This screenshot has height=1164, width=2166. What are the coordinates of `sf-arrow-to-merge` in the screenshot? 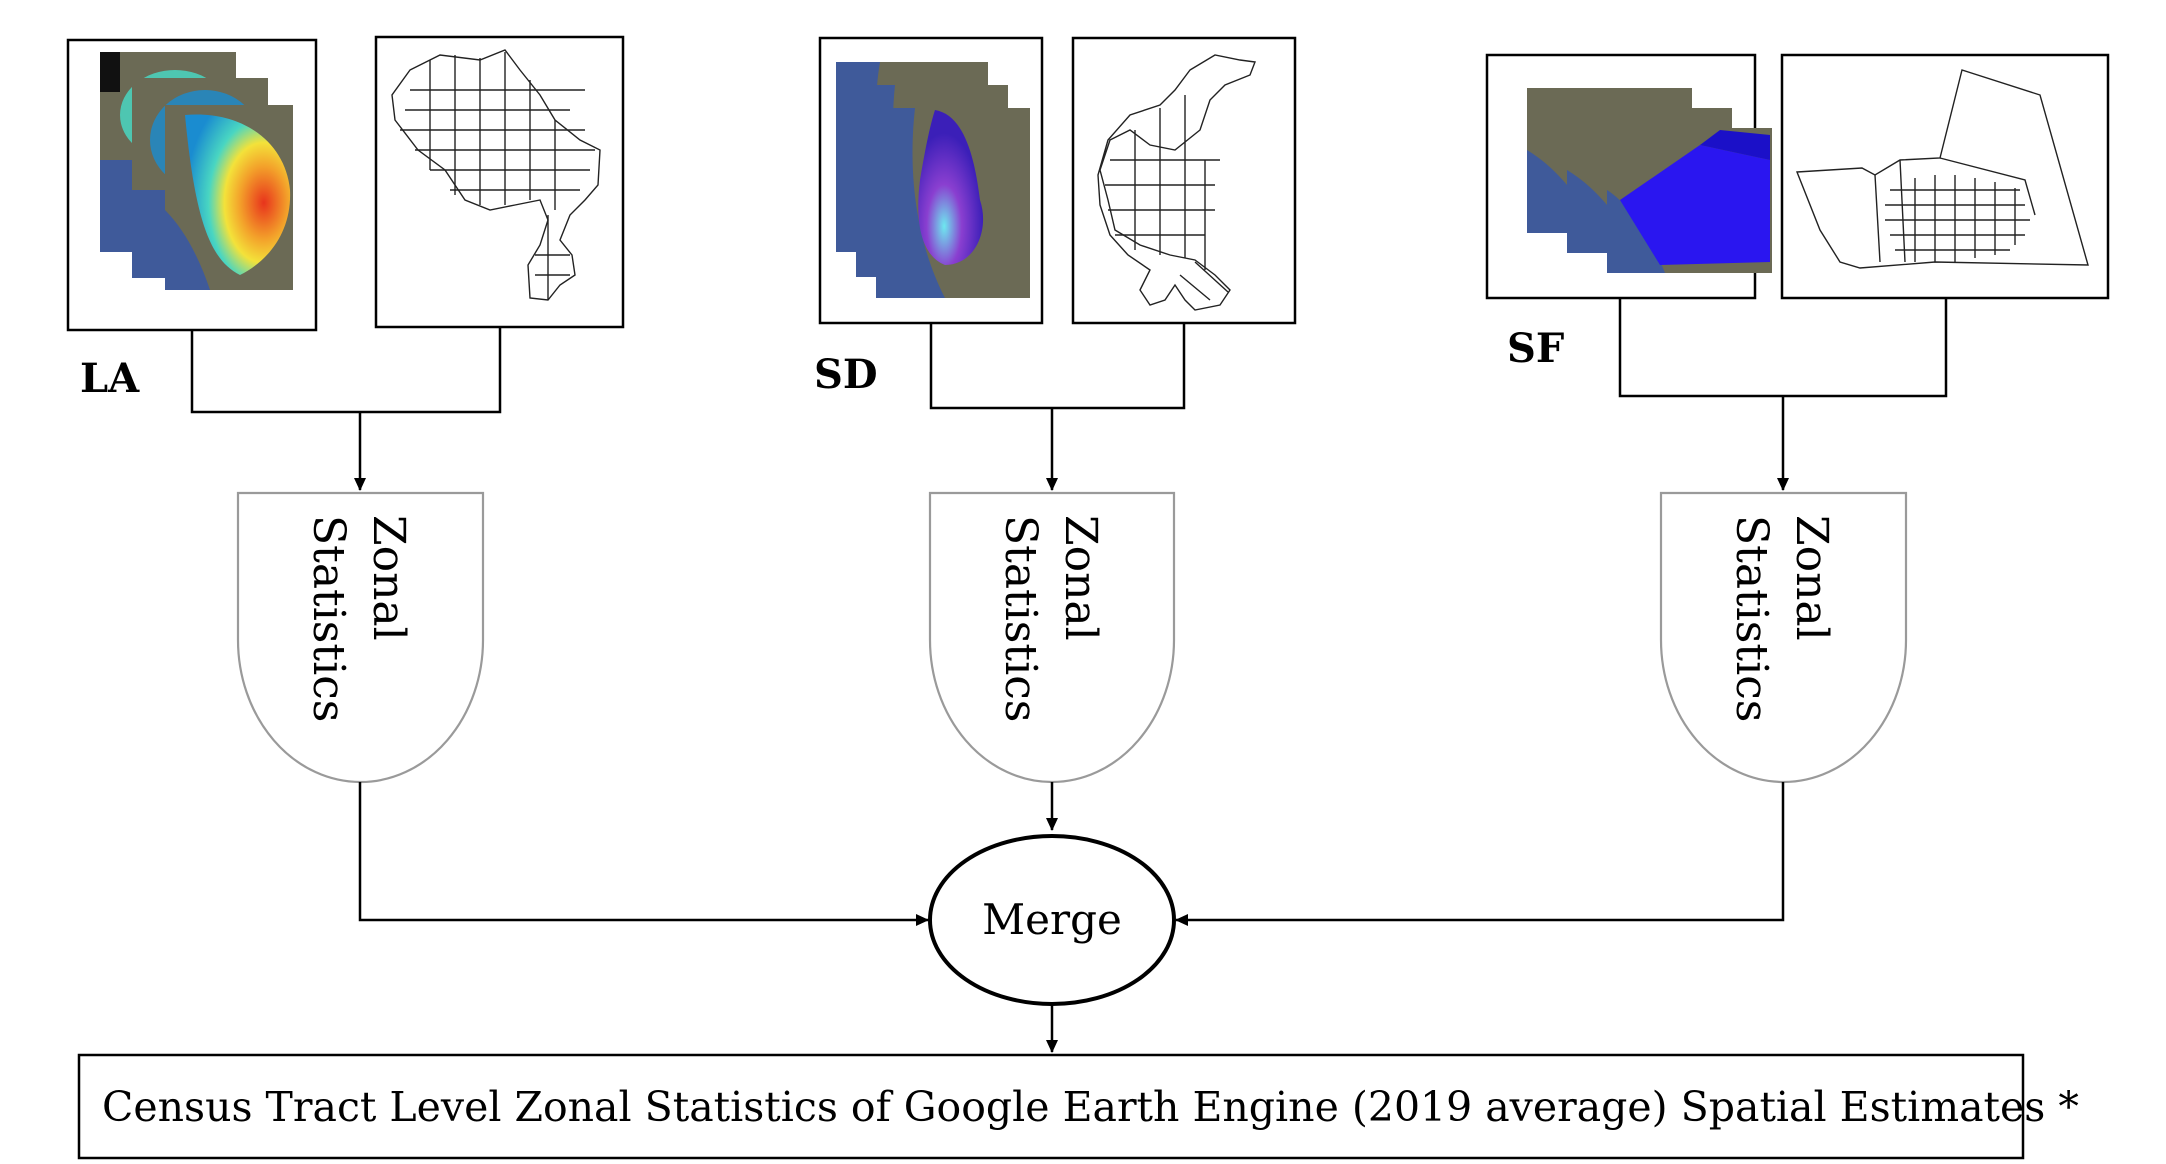 It's located at (1480, 854).